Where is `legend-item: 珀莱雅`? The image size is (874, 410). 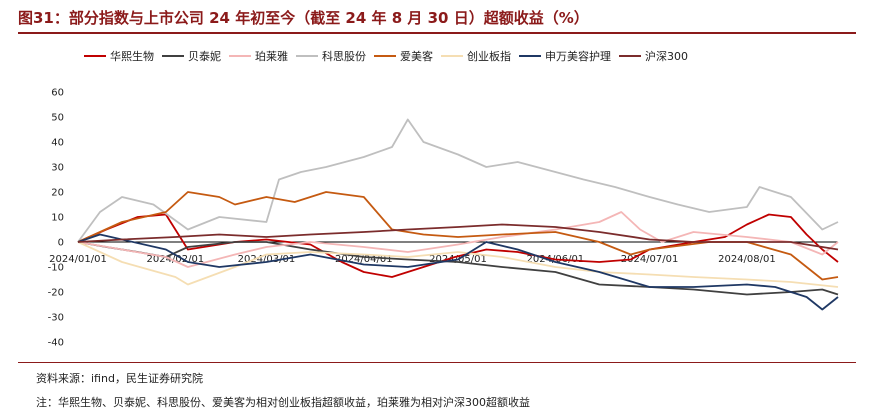 legend-item: 珀莱雅 is located at coordinates (258, 56).